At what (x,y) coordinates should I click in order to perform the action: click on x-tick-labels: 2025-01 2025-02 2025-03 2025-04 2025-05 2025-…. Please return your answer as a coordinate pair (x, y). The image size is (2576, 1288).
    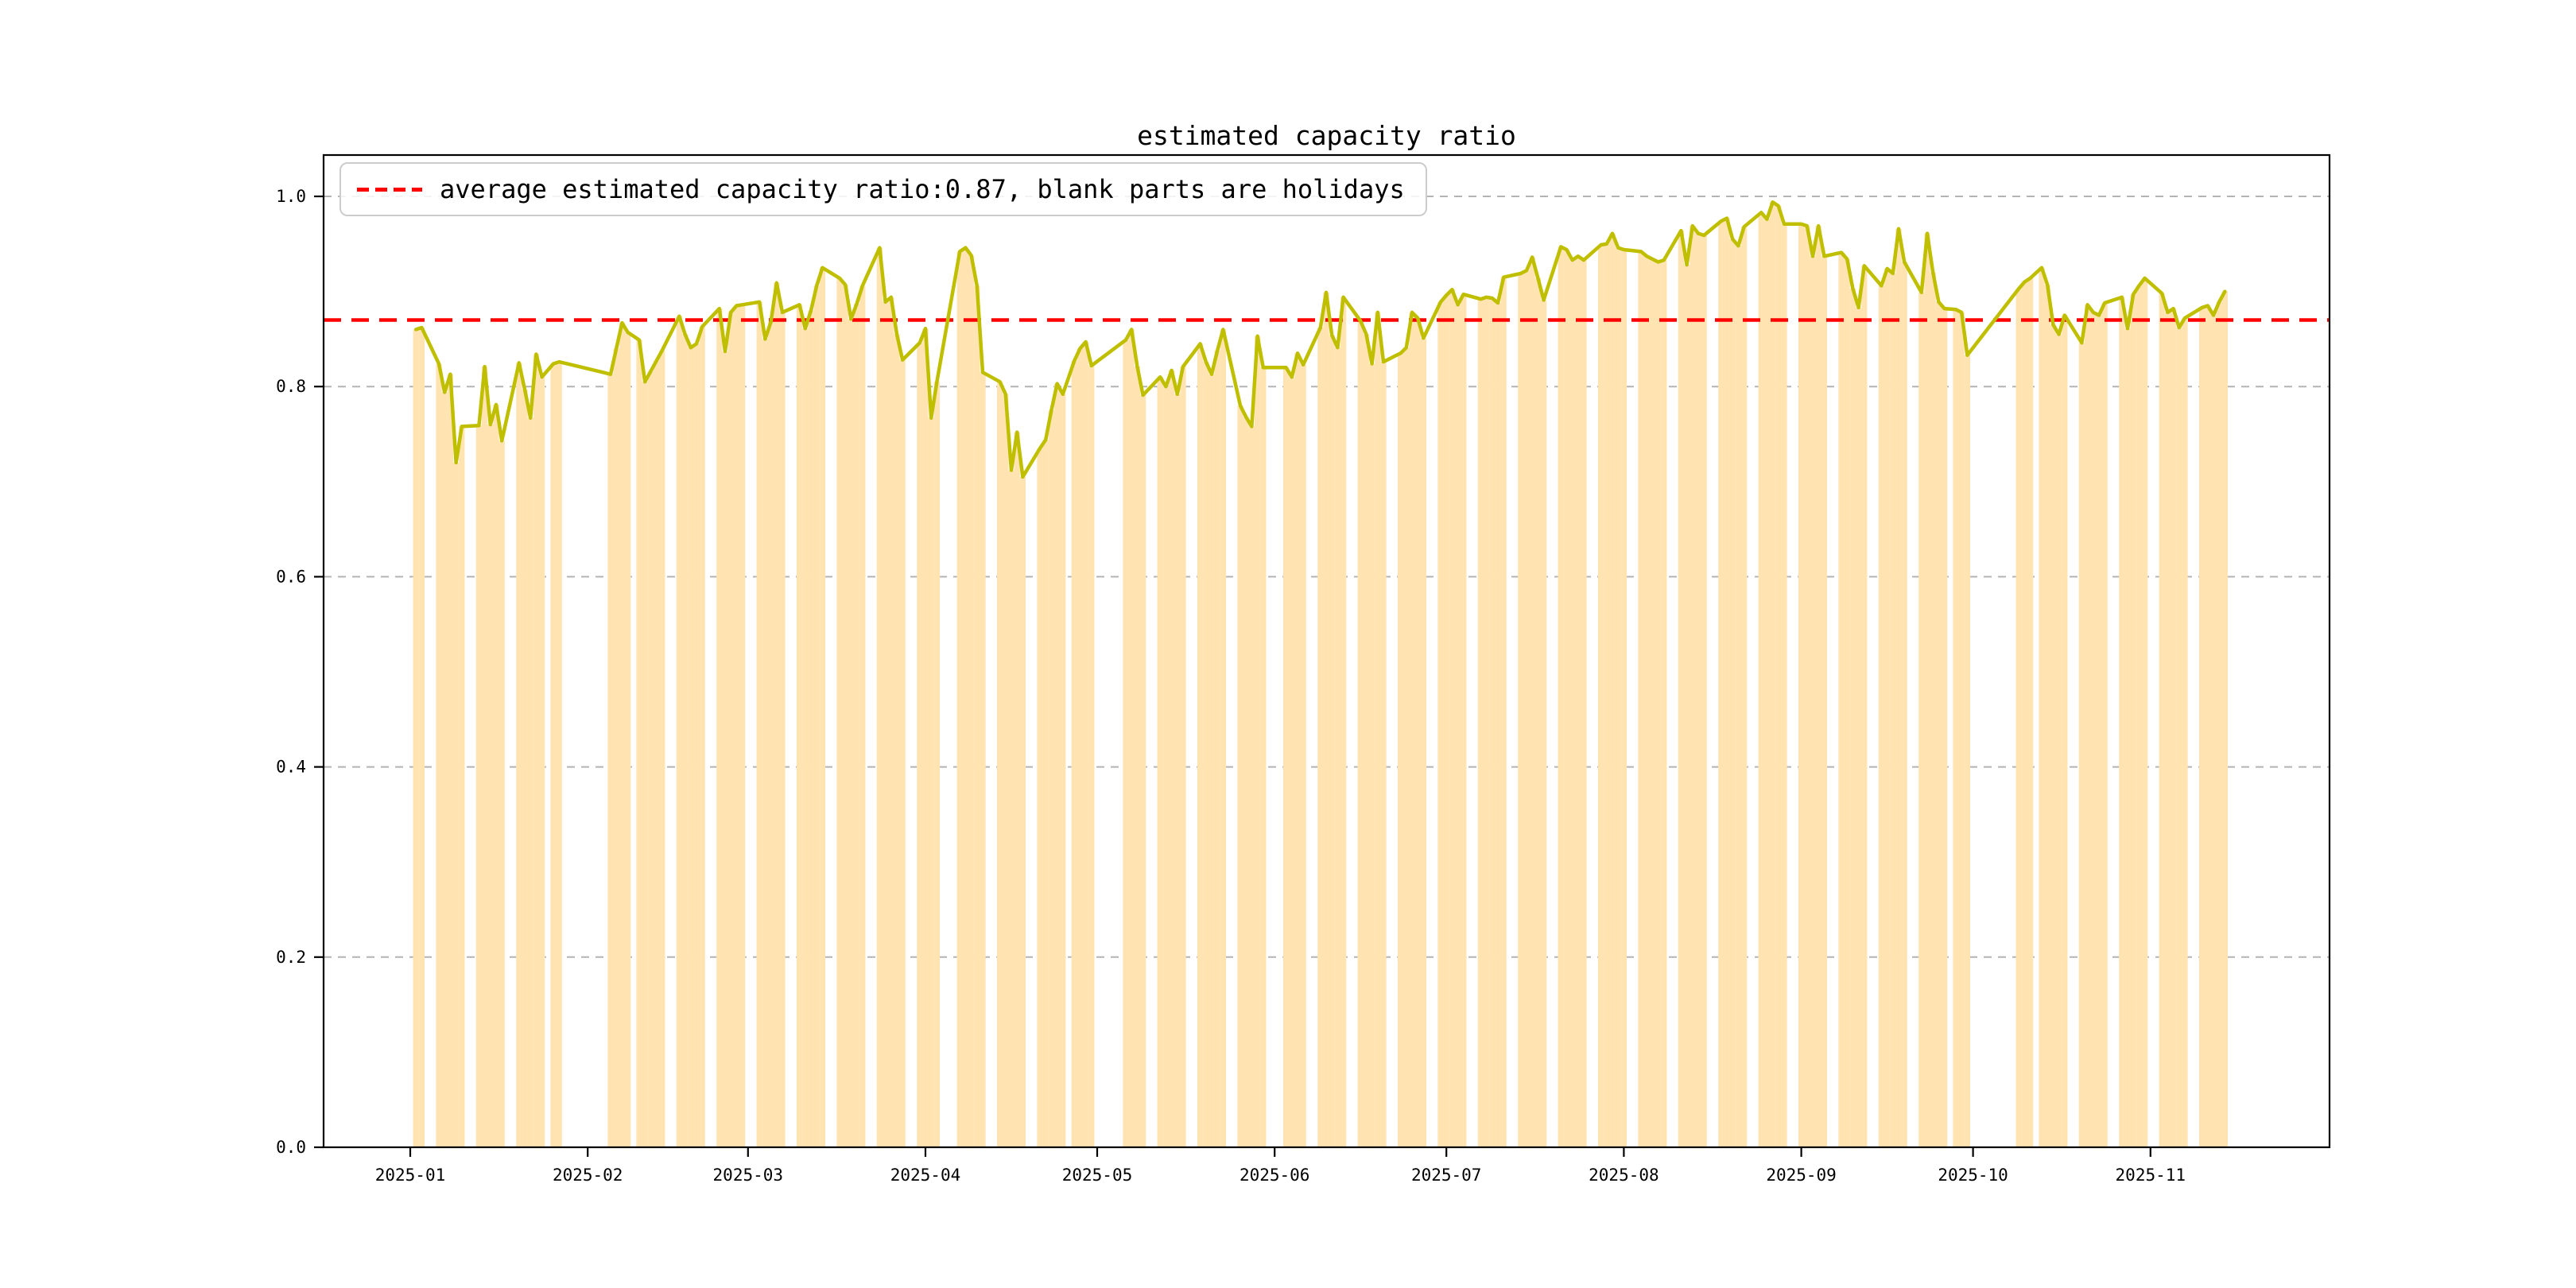
    Looking at the image, I should click on (1281, 1175).